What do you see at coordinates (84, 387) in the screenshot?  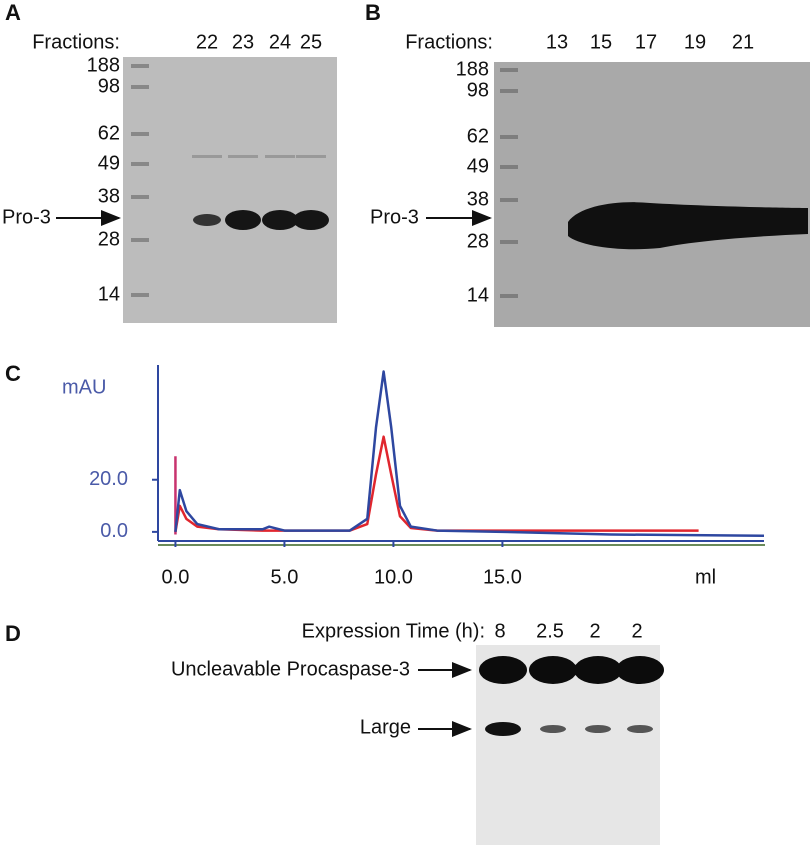 I see `y-axis-label: mAU` at bounding box center [84, 387].